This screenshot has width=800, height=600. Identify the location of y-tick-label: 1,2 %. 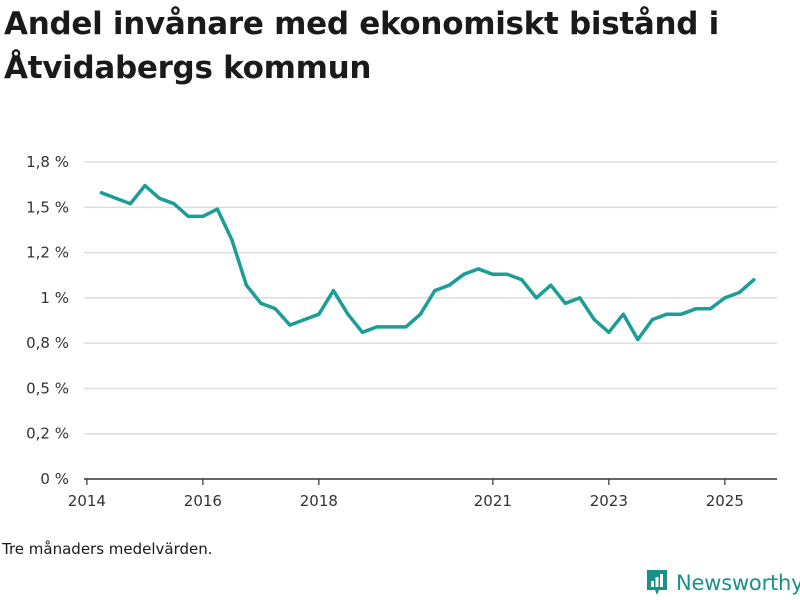
(47, 253).